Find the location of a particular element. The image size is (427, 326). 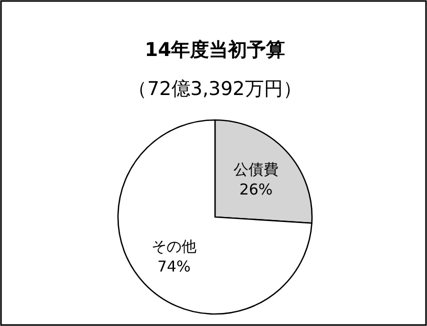

chart-title: 14年度当初予算 is located at coordinates (215, 50).